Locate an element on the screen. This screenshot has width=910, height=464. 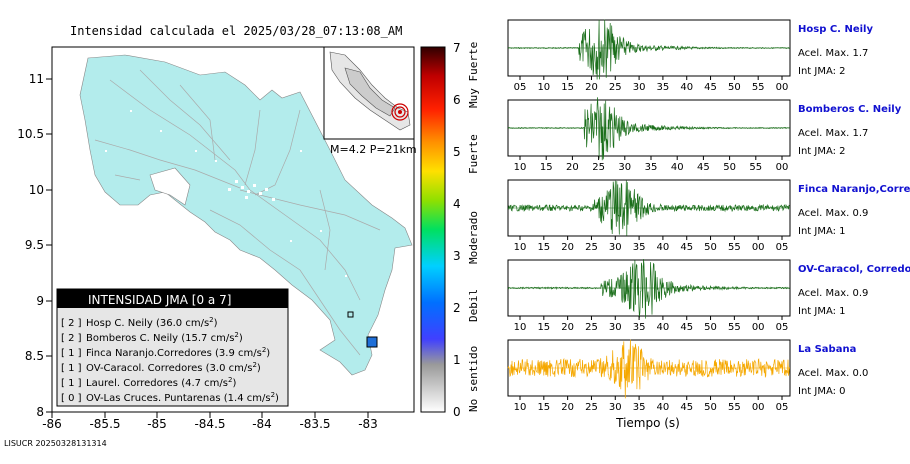
station-name: La Sabana is located at coordinates (827, 349).